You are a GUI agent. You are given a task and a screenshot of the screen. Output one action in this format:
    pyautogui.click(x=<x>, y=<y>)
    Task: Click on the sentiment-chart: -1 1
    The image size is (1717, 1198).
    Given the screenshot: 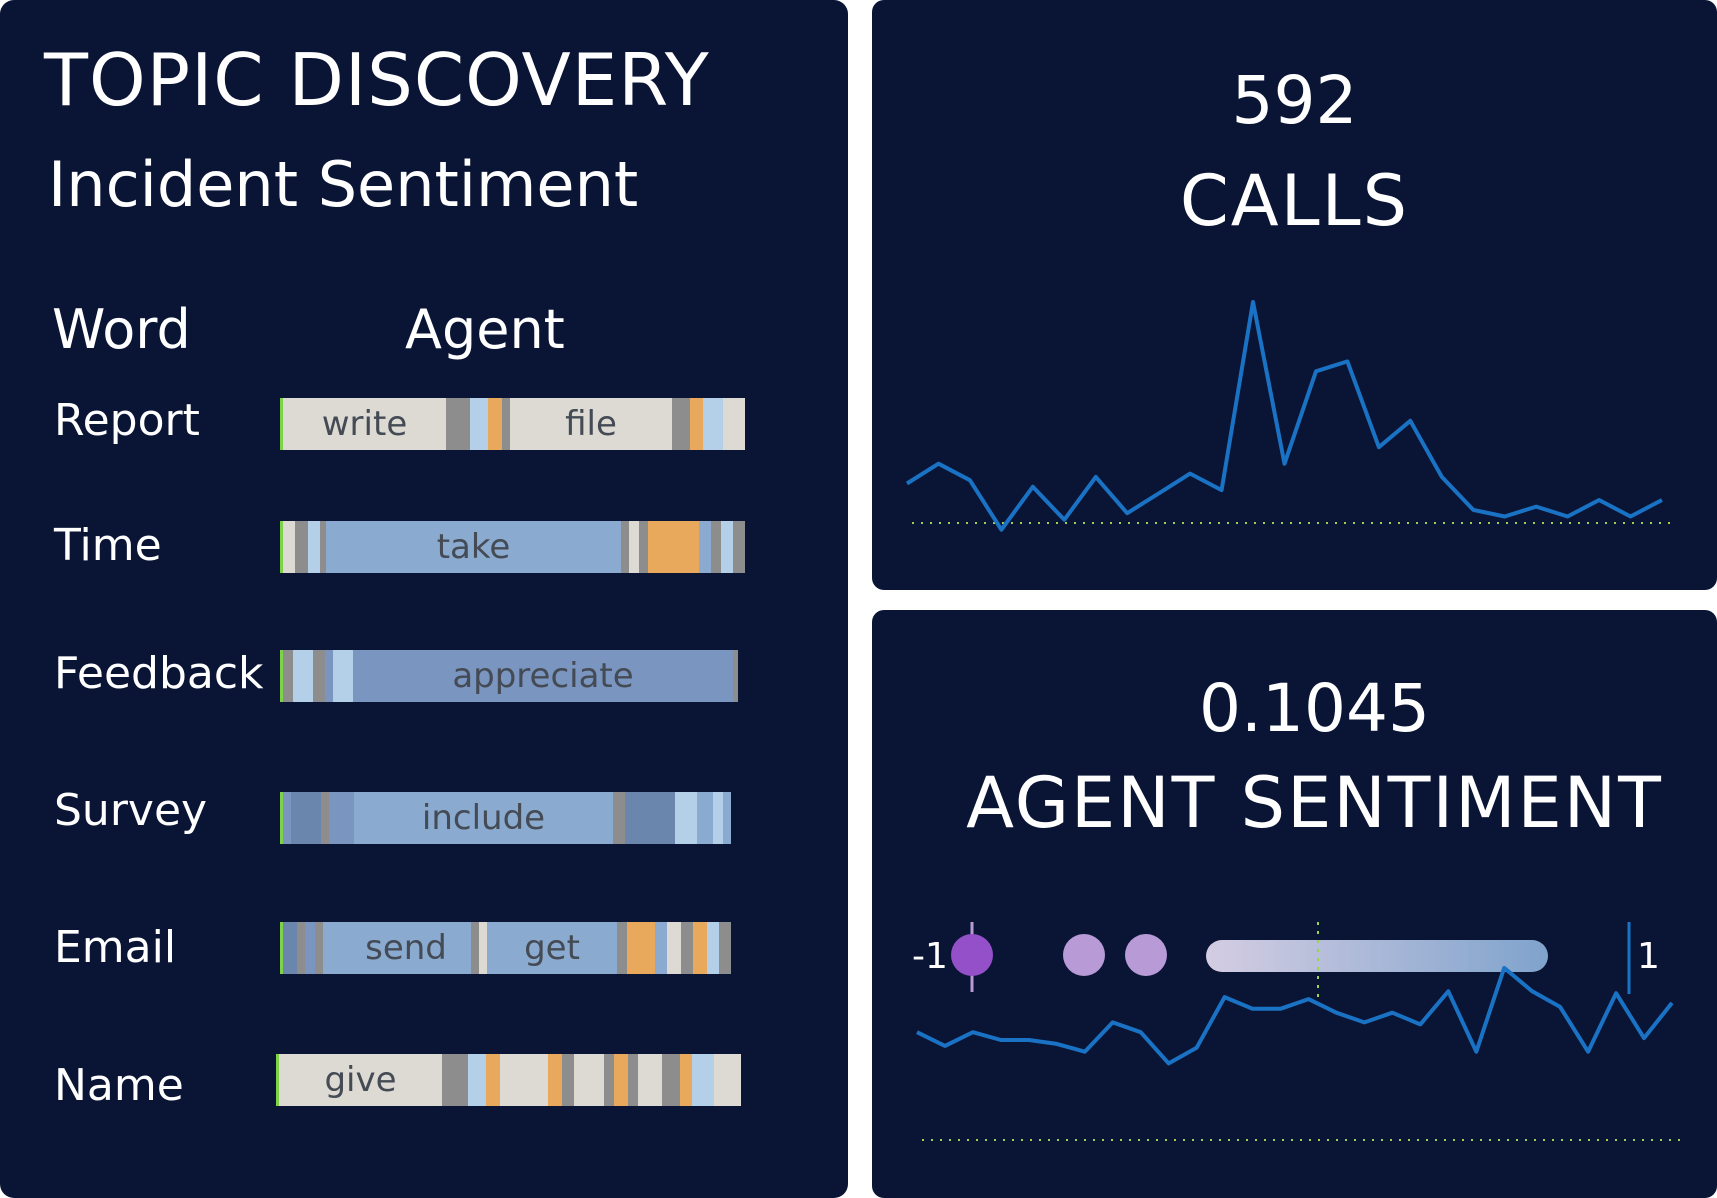 What is the action you would take?
    pyautogui.click(x=1297, y=1031)
    